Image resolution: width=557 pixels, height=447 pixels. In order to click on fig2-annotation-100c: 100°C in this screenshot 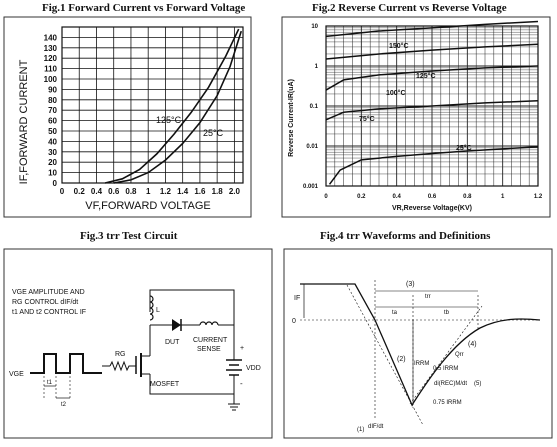, I will do `click(396, 93)`.